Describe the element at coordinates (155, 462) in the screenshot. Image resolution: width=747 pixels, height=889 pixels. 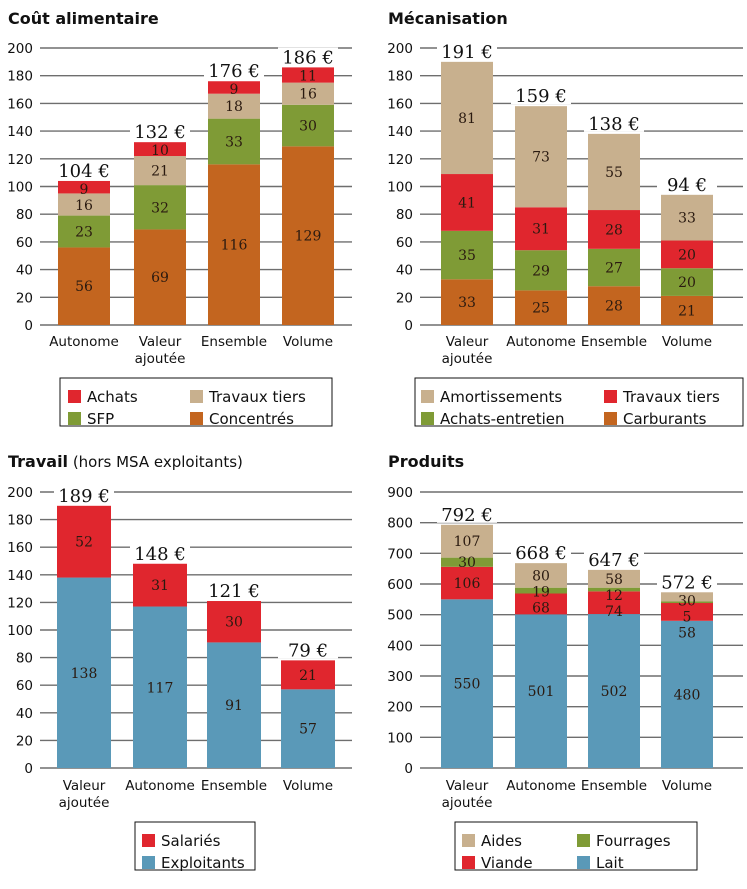
I see `chart-subtitle: (hors MSA exploitants)` at that location.